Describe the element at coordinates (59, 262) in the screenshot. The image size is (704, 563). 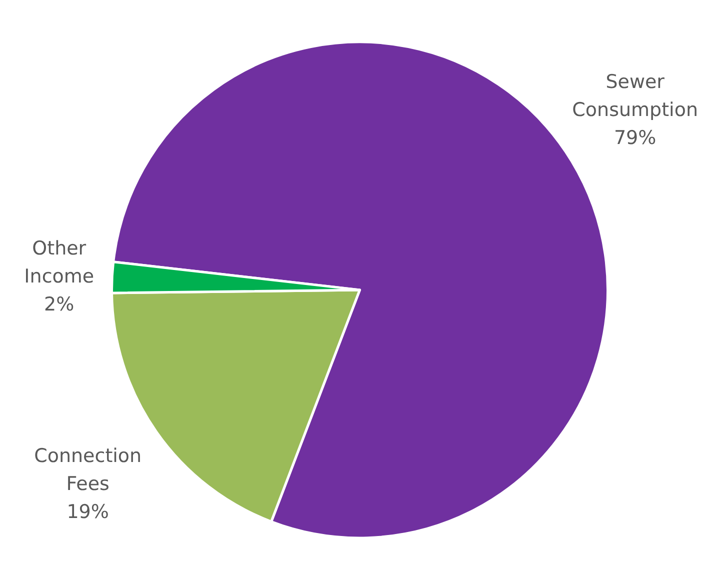
I see `slice-label: Other Income` at that location.